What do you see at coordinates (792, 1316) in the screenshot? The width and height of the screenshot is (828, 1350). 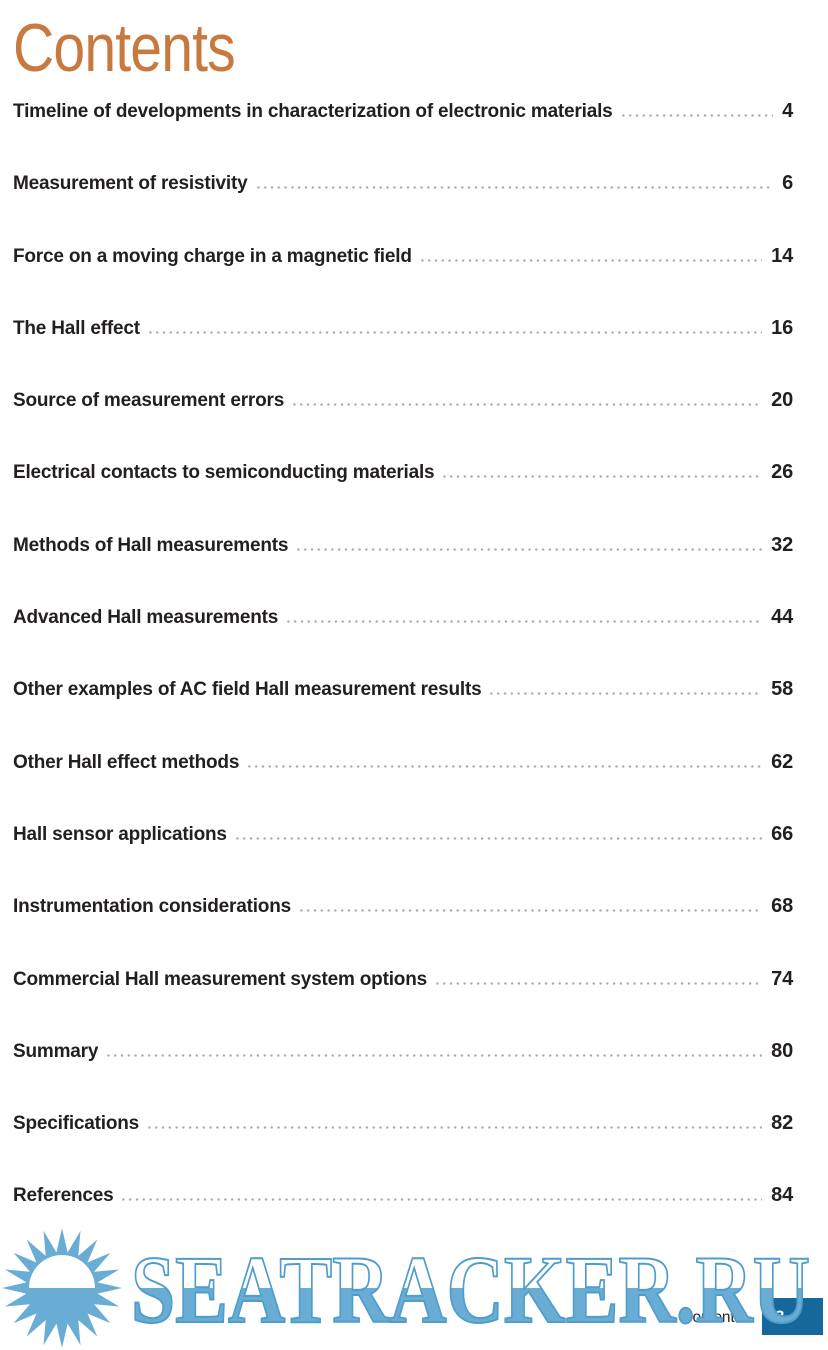 I see `page-number-badge: 3` at bounding box center [792, 1316].